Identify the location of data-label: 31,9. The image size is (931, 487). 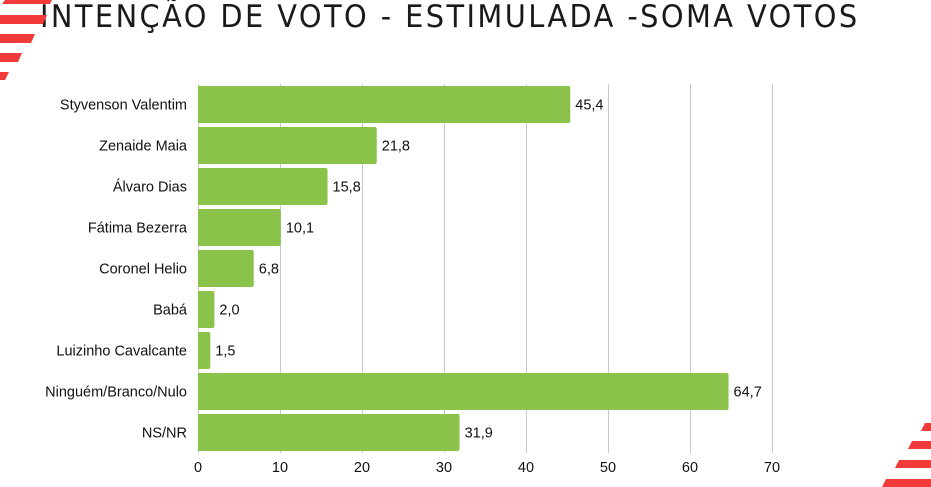
(479, 434).